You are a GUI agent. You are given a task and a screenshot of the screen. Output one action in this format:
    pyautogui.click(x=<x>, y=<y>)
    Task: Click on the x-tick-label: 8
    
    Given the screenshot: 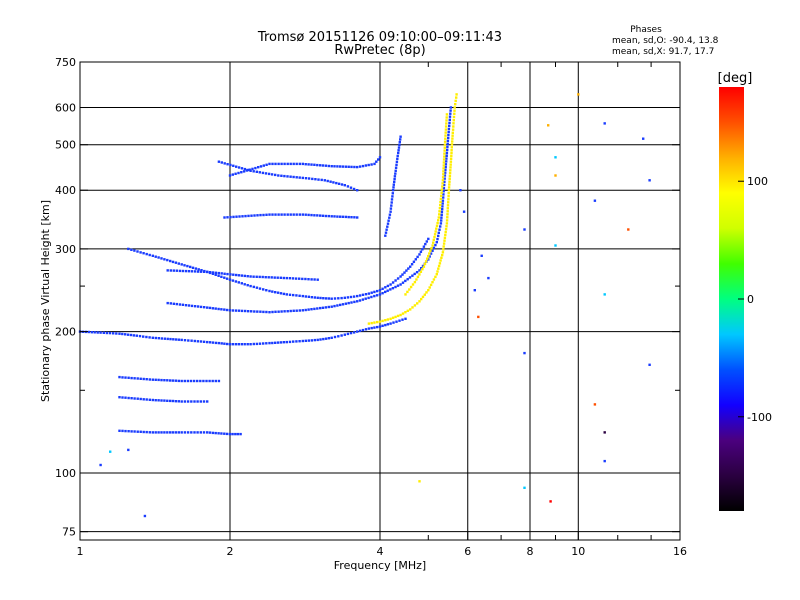 What is the action you would take?
    pyautogui.click(x=530, y=551)
    